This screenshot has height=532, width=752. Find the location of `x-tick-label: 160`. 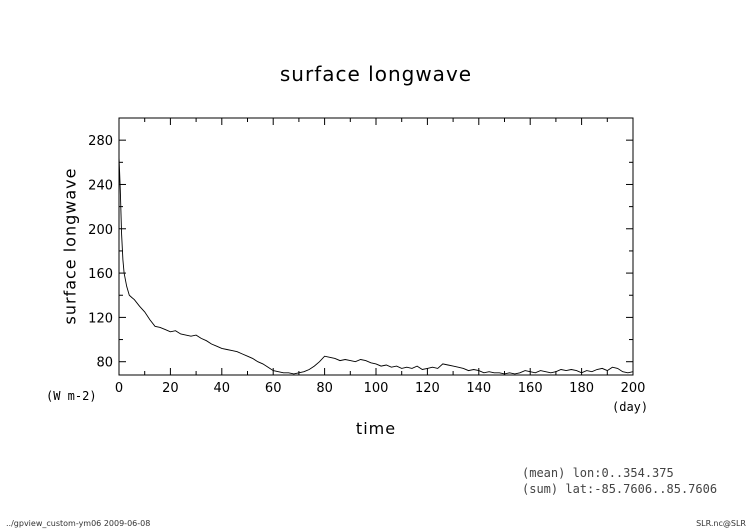

x-tick-label: 160 is located at coordinates (530, 388).